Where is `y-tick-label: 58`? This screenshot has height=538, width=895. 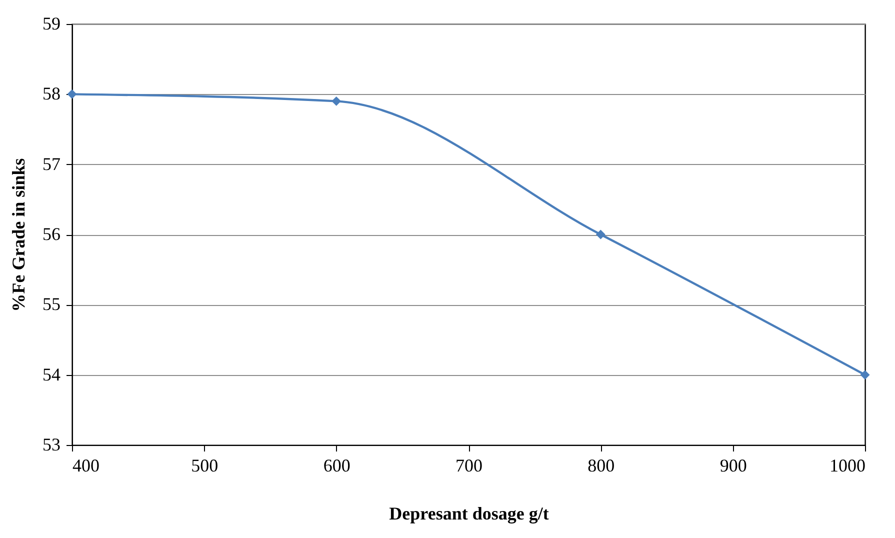
y-tick-label: 58 is located at coordinates (51, 94).